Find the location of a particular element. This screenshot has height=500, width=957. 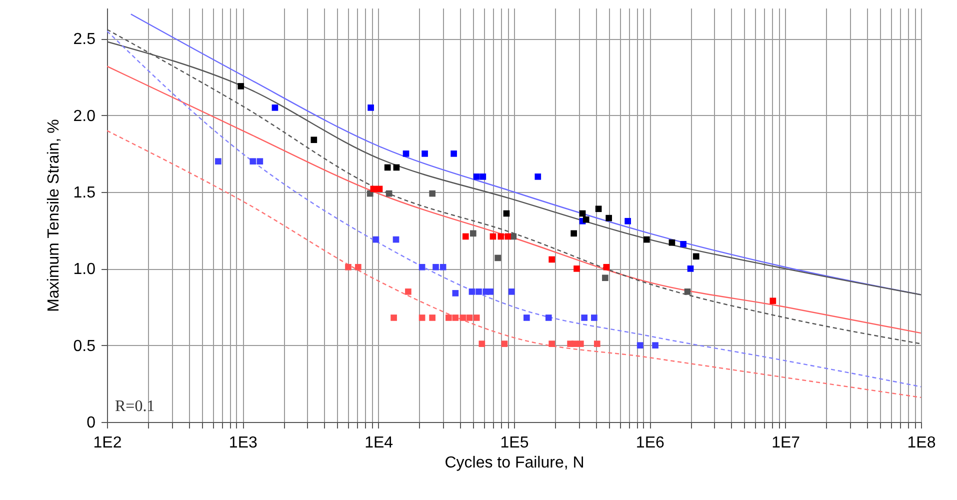

x-axis-title: Cycles to Failure, N is located at coordinates (514, 463).